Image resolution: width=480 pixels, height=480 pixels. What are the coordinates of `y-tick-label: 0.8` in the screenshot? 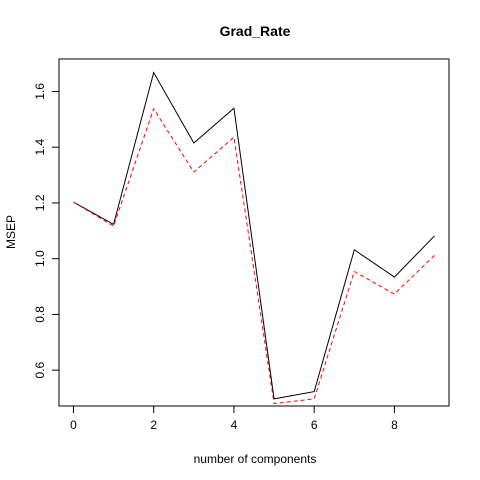 It's located at (40, 314).